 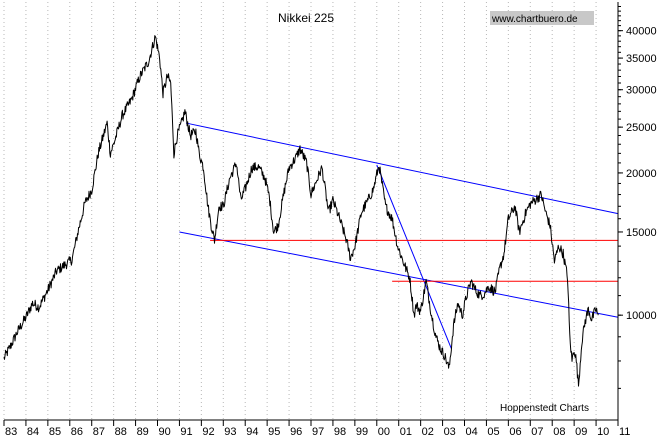 What do you see at coordinates (641, 91) in the screenshot?
I see `y-tick-label: 30000` at bounding box center [641, 91].